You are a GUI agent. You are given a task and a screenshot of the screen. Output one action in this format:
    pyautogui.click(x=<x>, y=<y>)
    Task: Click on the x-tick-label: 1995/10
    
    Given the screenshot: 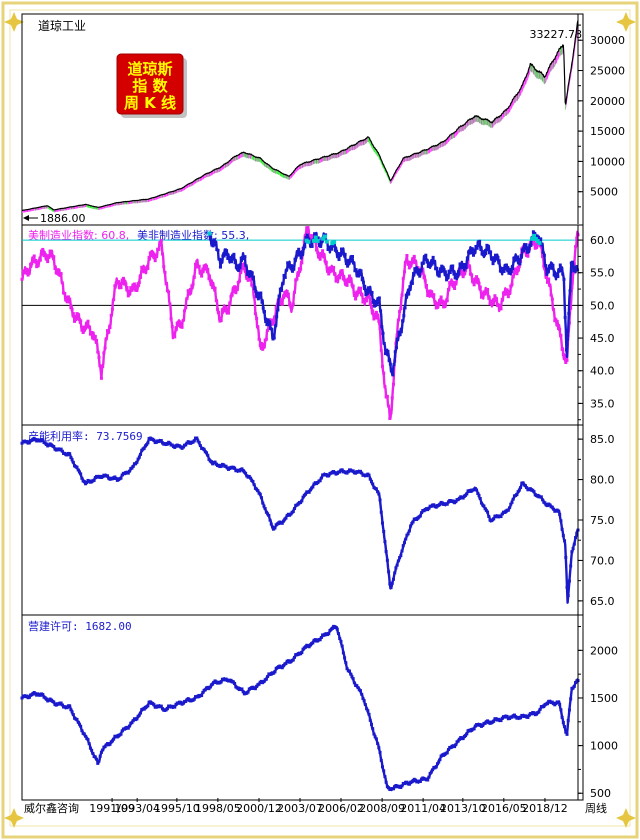 What is the action you would take?
    pyautogui.click(x=177, y=808)
    